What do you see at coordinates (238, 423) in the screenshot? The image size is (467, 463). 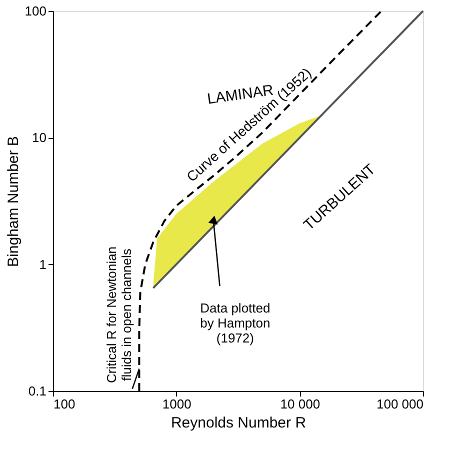 I see `x-axis-title: Reynolds Number R` at bounding box center [238, 423].